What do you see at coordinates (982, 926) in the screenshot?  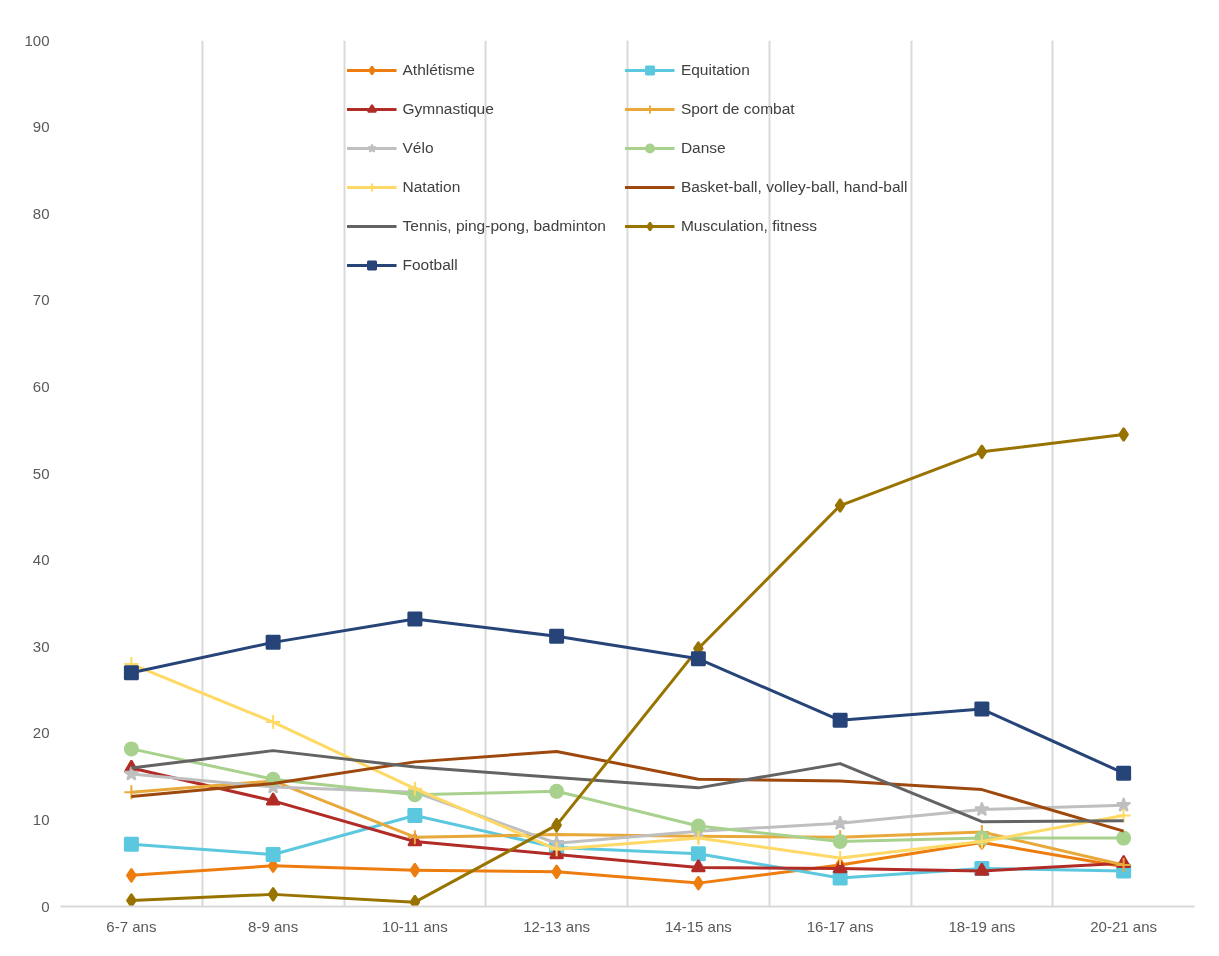 I see `x-tick-label: 18-19 ans` at bounding box center [982, 926].